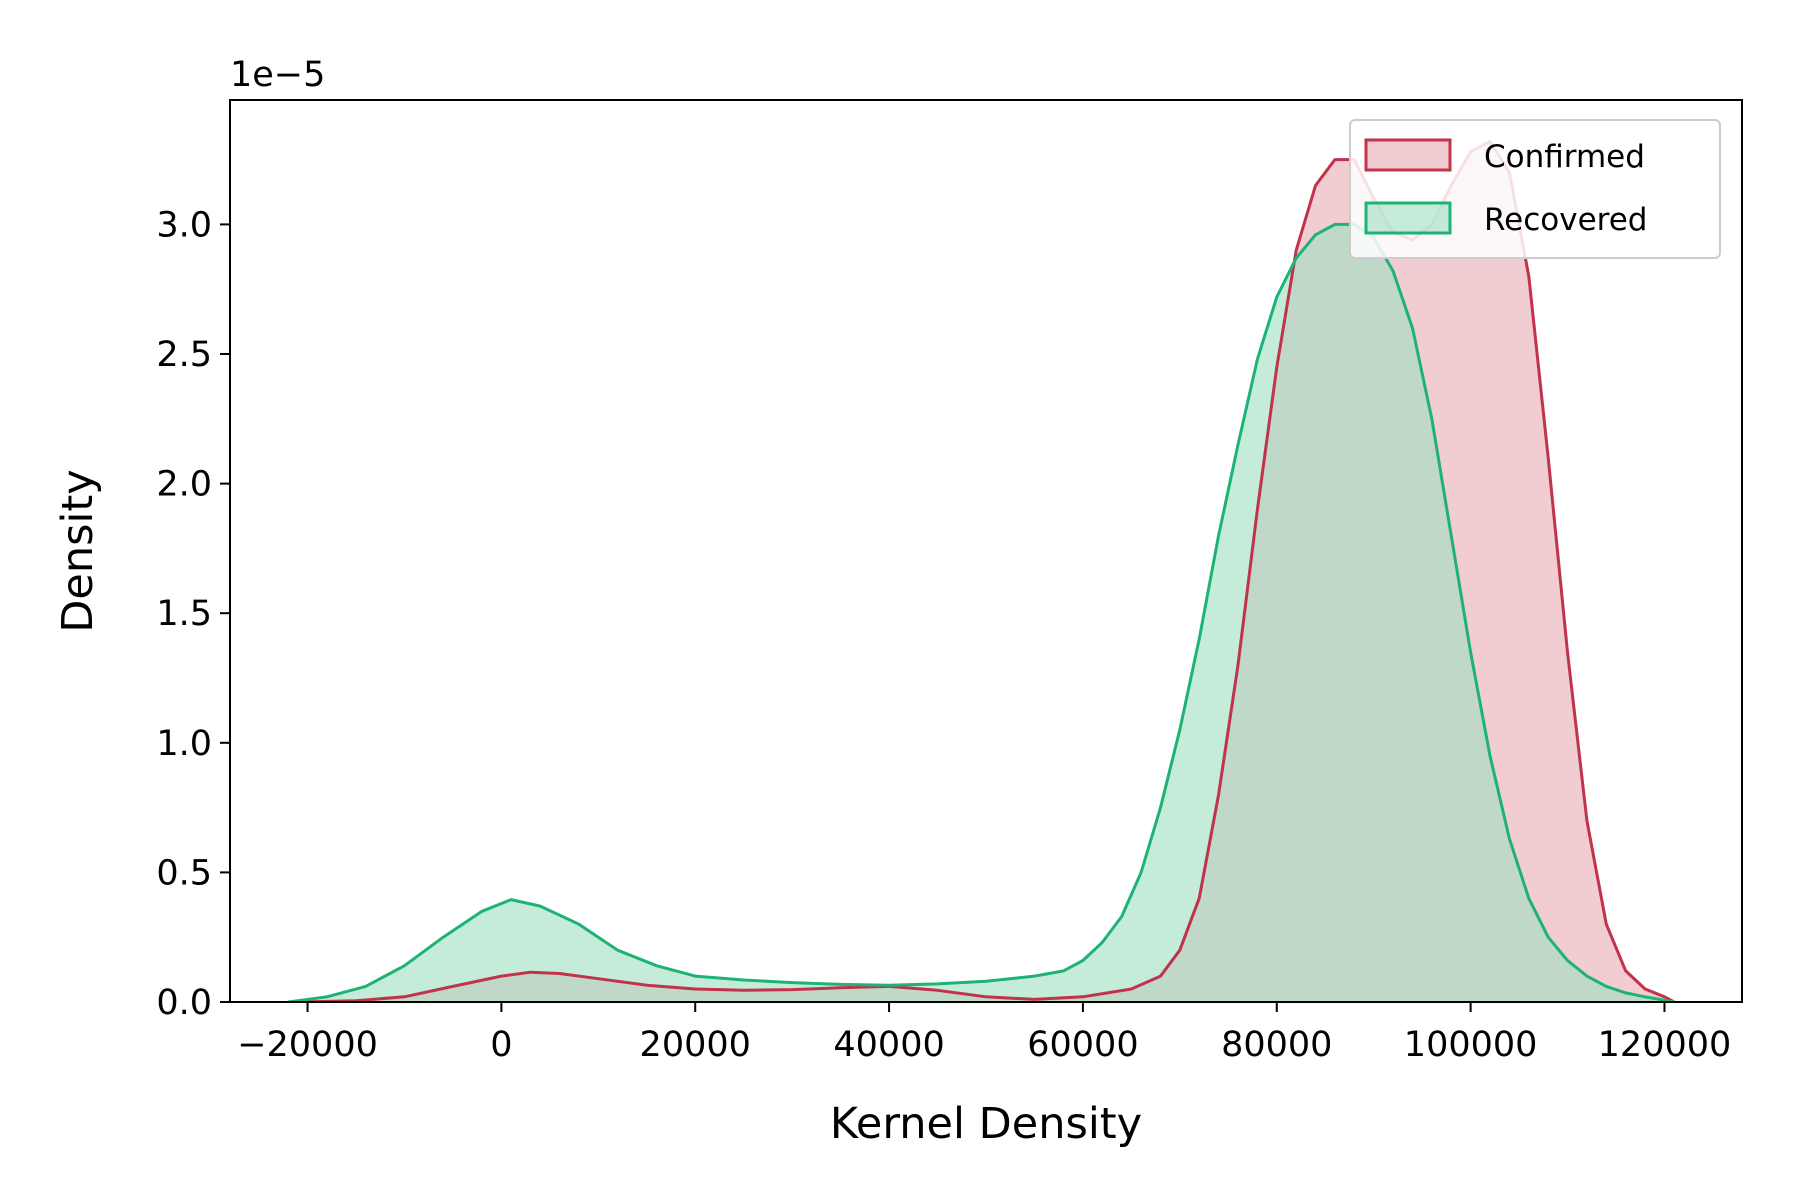 Image resolution: width=1800 pixels, height=1200 pixels. Describe the element at coordinates (986, 1124) in the screenshot. I see `x-axis-label: Kernel Density` at that location.